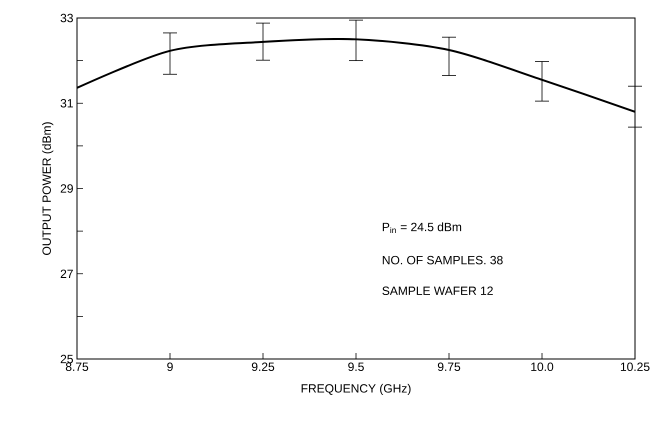  Describe the element at coordinates (66, 274) in the screenshot. I see `y-tick-label: 27` at that location.